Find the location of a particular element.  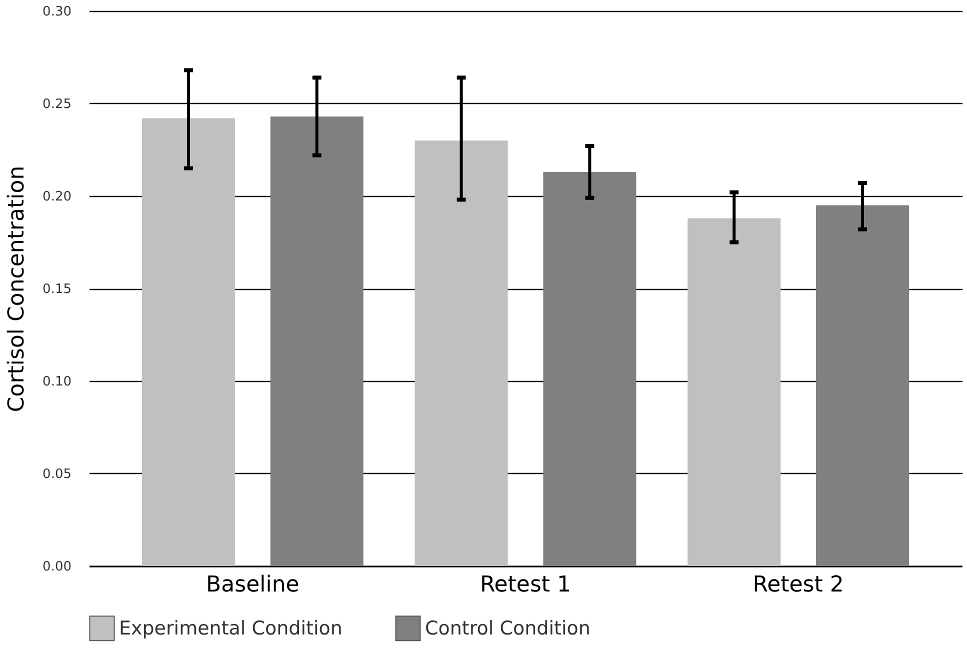

y-axis-title: Cortisol Concentration is located at coordinates (17, 289).